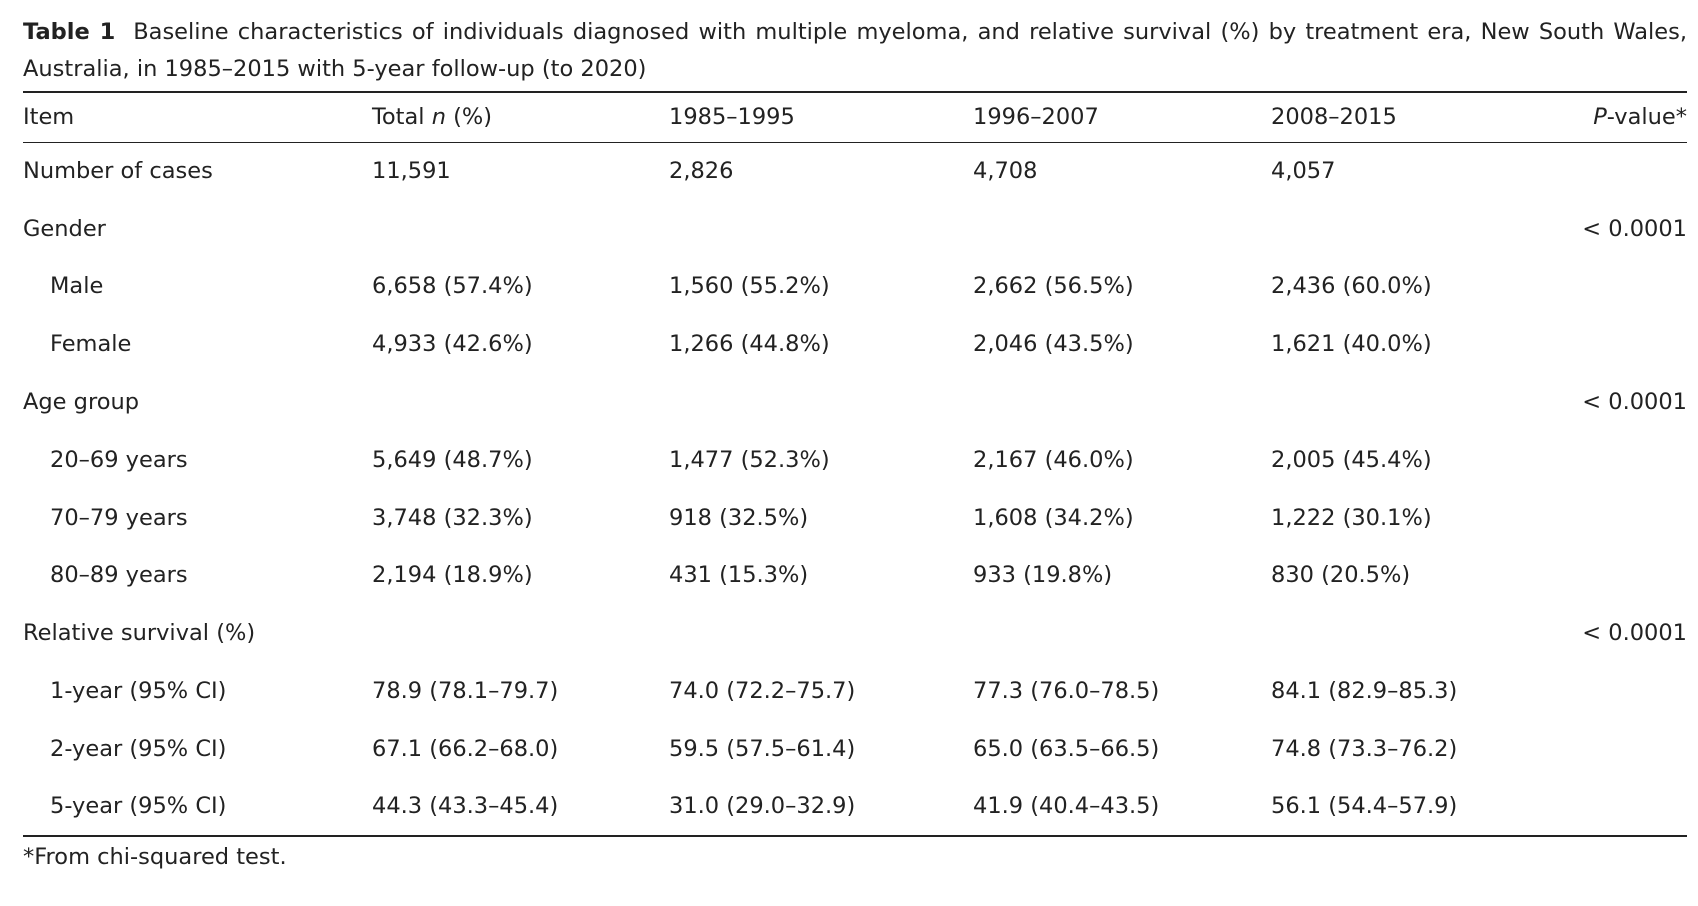 This screenshot has height=906, width=1698. I want to click on header-total-italic: n, so click(438, 117).